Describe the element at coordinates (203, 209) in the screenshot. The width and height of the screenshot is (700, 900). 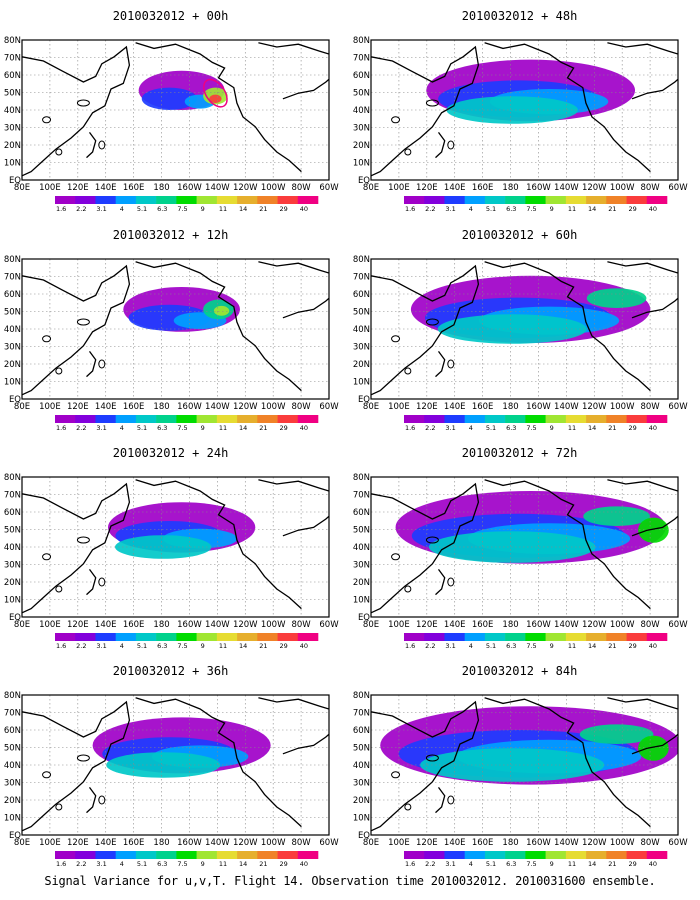
I see `colorbar-label: 9` at that location.